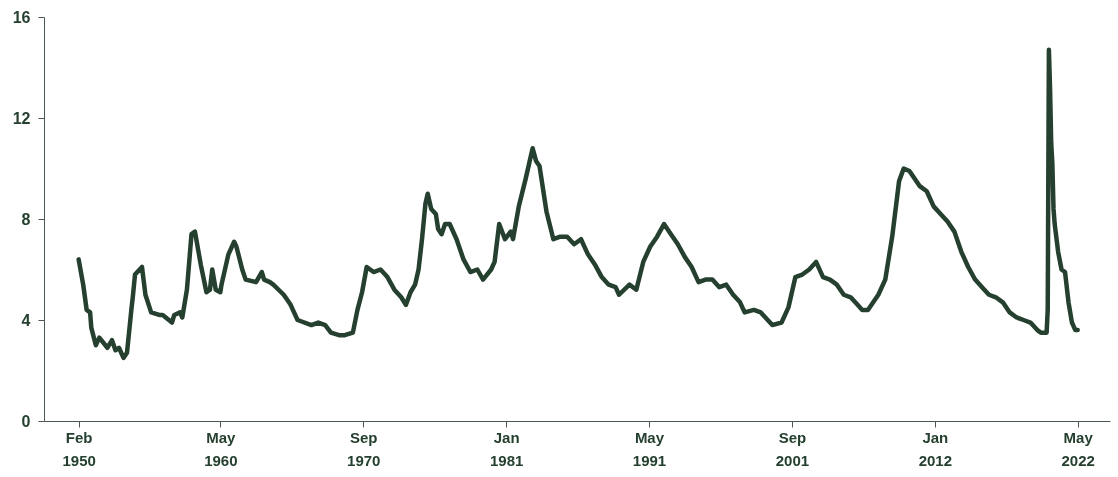 The height and width of the screenshot is (477, 1118). What do you see at coordinates (21, 118) in the screenshot?
I see `y-tick-label: 12` at bounding box center [21, 118].